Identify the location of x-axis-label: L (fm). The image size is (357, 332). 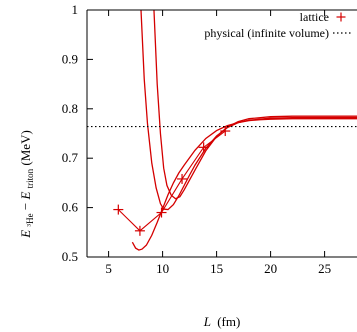
(222, 321).